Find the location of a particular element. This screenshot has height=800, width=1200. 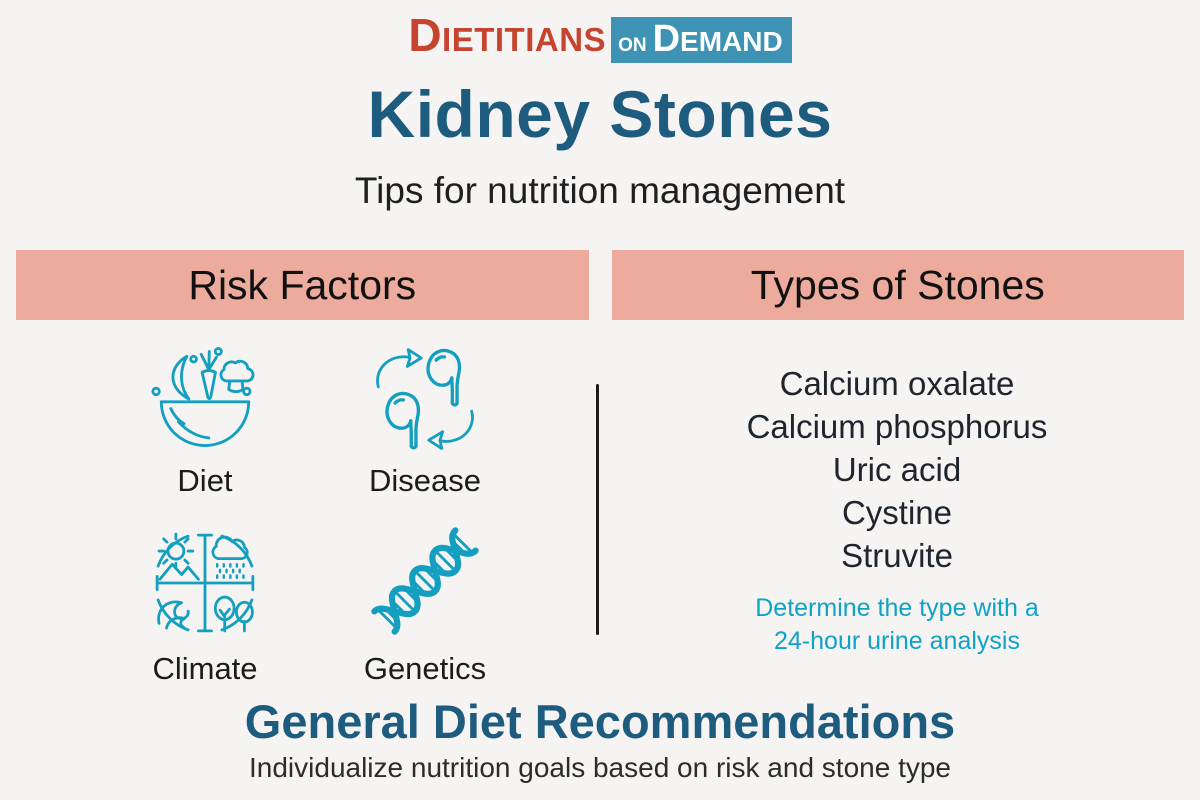

brand-logo-demand: Demand is located at coordinates (717, 39).